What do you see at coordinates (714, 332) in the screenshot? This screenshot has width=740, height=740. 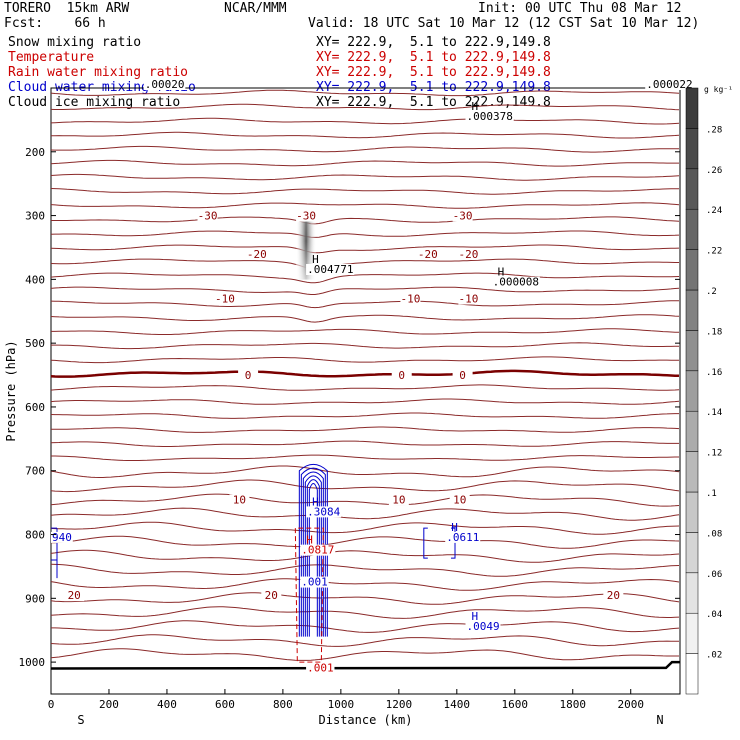 I see `colorbar-tick-label: .18` at bounding box center [714, 332].